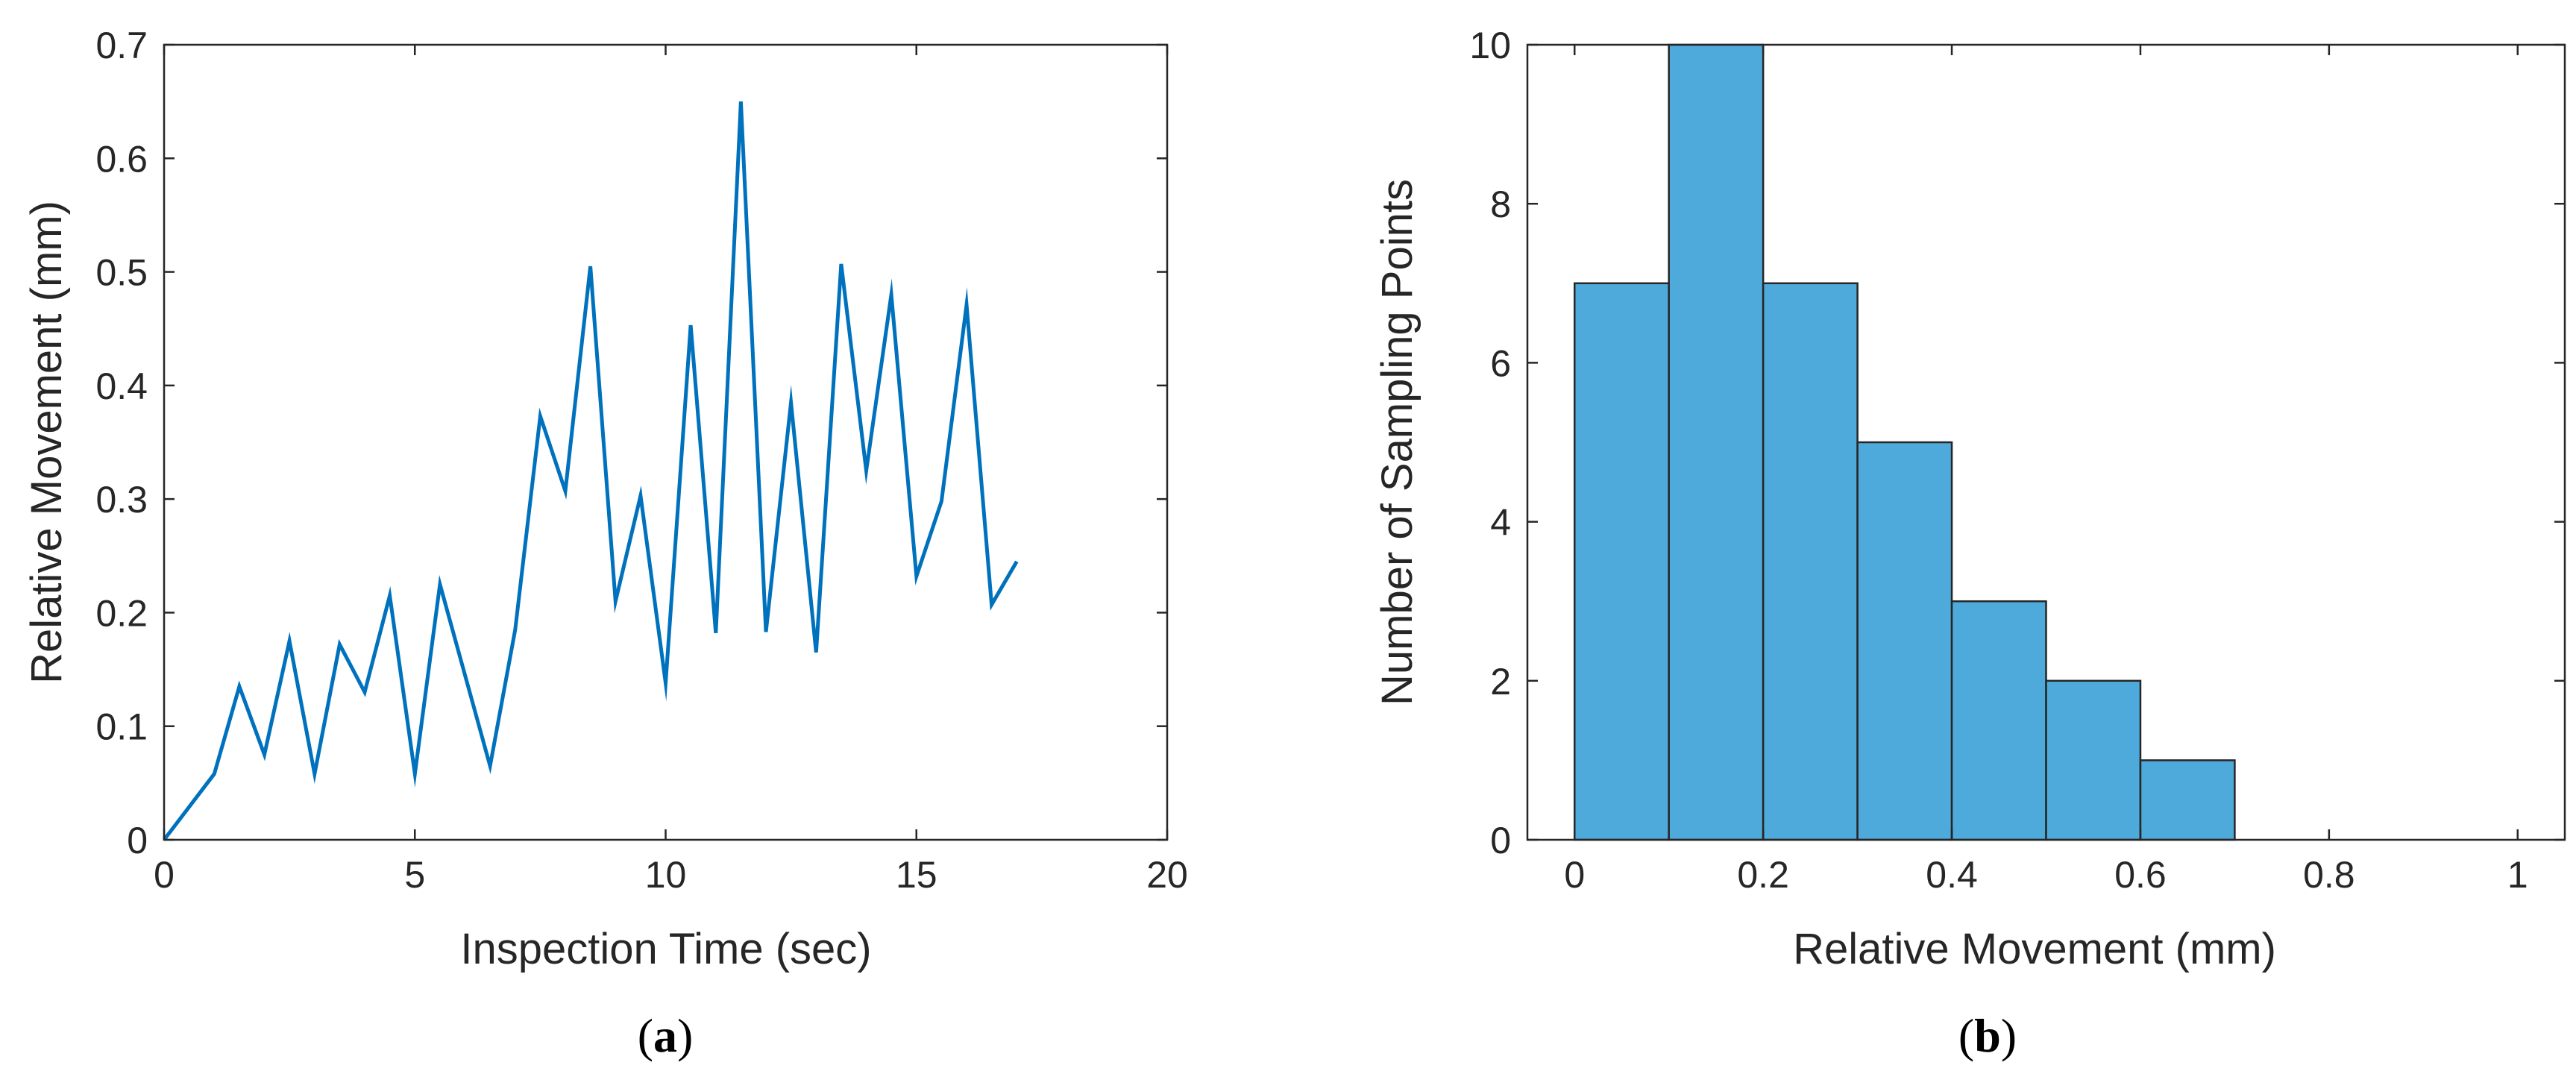 The height and width of the screenshot is (1068, 2576). What do you see at coordinates (1490, 443) in the screenshot?
I see `y-tick-labels-b: 0 2 4 6 8 10` at bounding box center [1490, 443].